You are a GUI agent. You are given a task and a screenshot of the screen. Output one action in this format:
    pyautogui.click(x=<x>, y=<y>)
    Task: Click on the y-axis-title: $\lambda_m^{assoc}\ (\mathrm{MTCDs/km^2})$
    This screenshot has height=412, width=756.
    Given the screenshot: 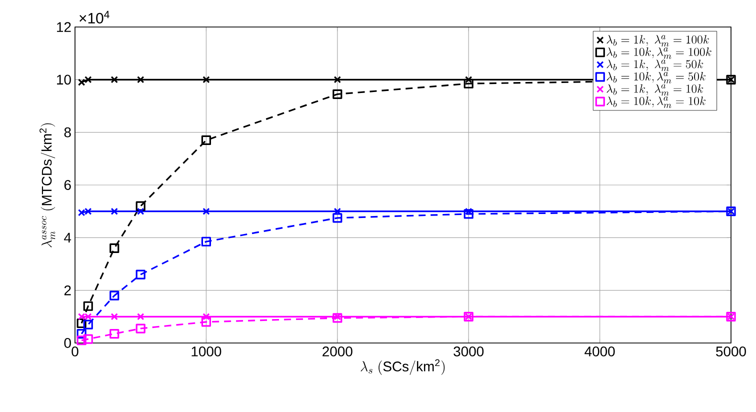 What is the action you would take?
    pyautogui.click(x=48, y=185)
    